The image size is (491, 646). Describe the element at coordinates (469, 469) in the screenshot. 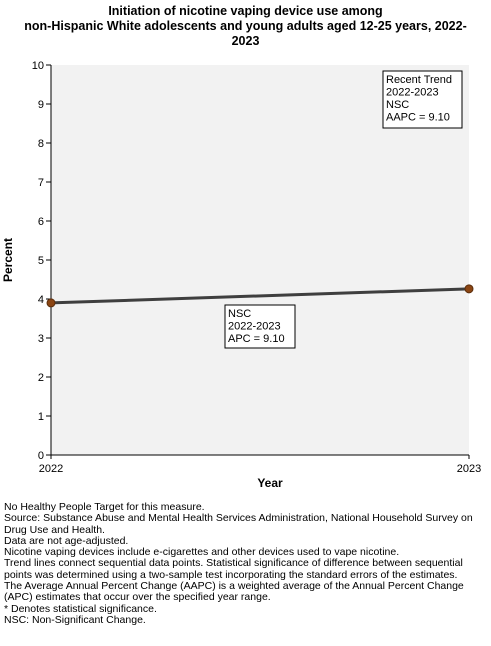

I see `x-tick-label: 2023` at that location.